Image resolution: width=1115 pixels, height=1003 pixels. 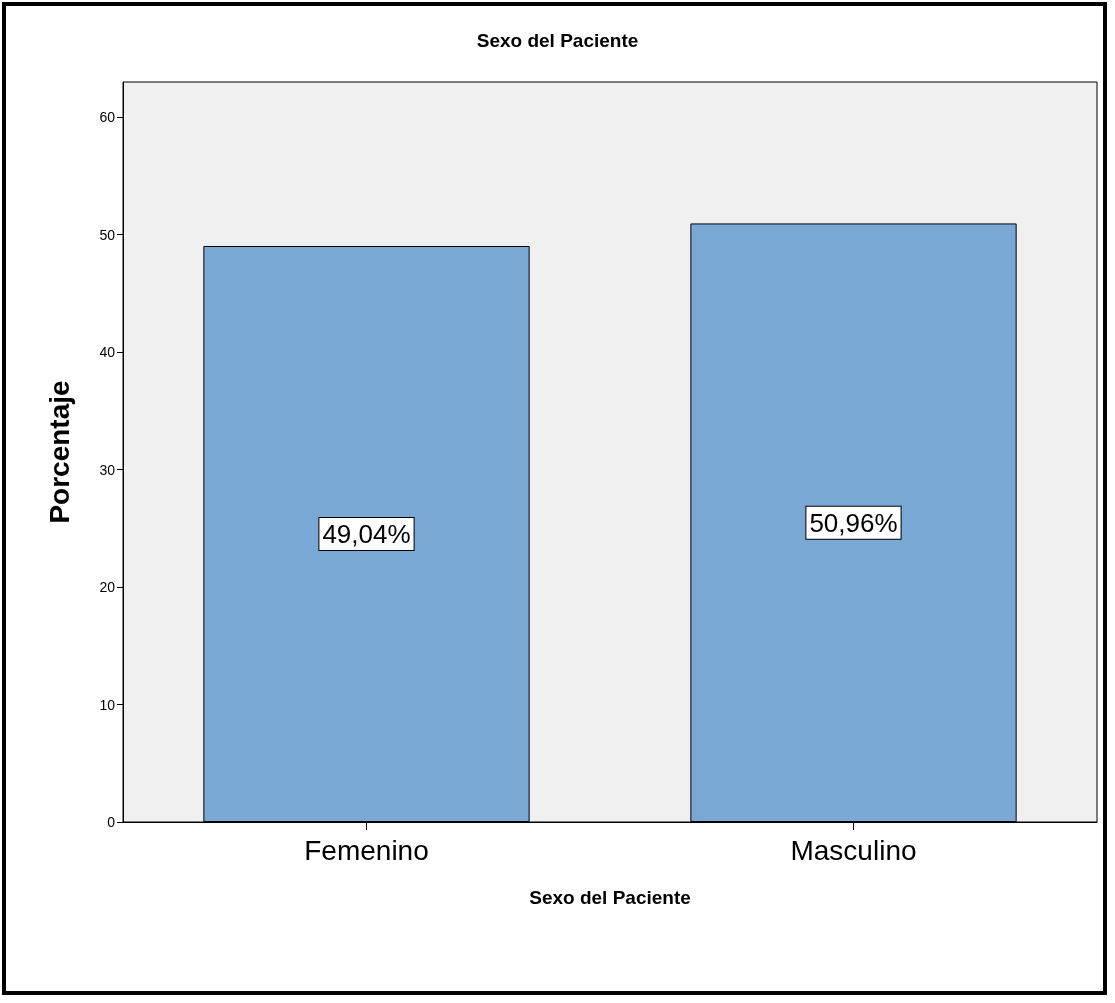 What do you see at coordinates (59, 452) in the screenshot?
I see `y-axis-title: Porcentaje` at bounding box center [59, 452].